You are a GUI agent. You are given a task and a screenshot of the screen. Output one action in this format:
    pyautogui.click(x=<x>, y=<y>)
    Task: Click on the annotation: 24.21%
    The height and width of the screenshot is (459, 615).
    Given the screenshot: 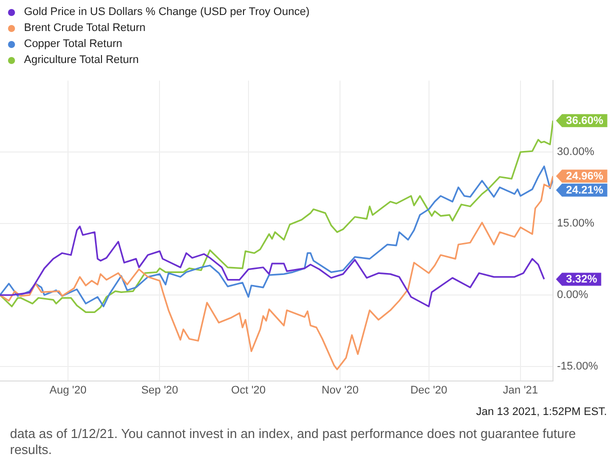 What is the action you would take?
    pyautogui.click(x=585, y=190)
    